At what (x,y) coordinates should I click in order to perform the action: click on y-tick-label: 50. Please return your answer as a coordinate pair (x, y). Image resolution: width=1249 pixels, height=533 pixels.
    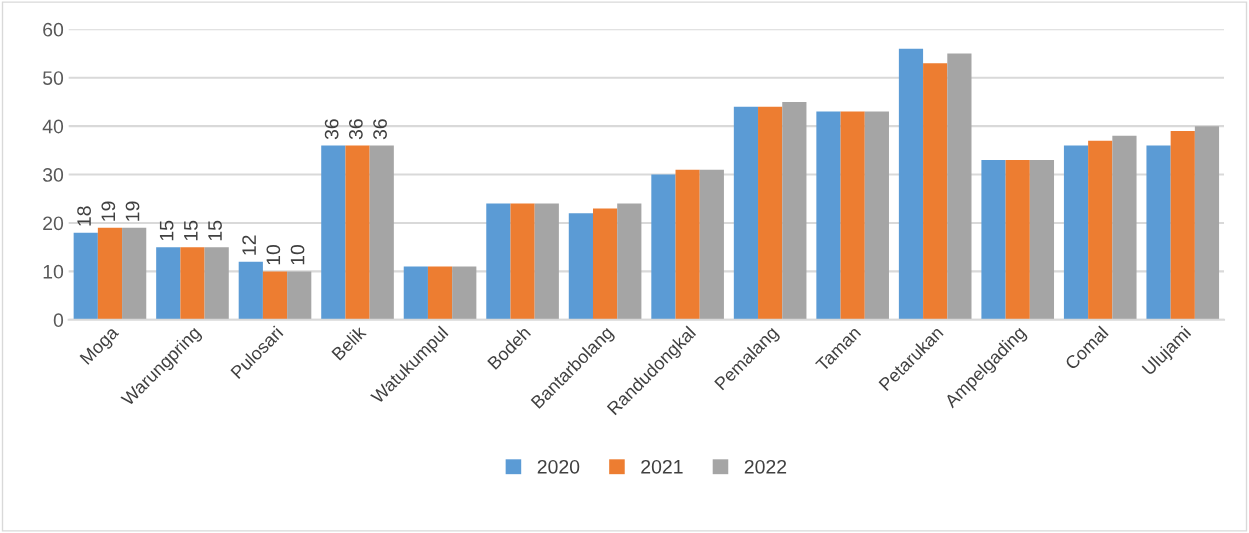
    Looking at the image, I should click on (53, 78).